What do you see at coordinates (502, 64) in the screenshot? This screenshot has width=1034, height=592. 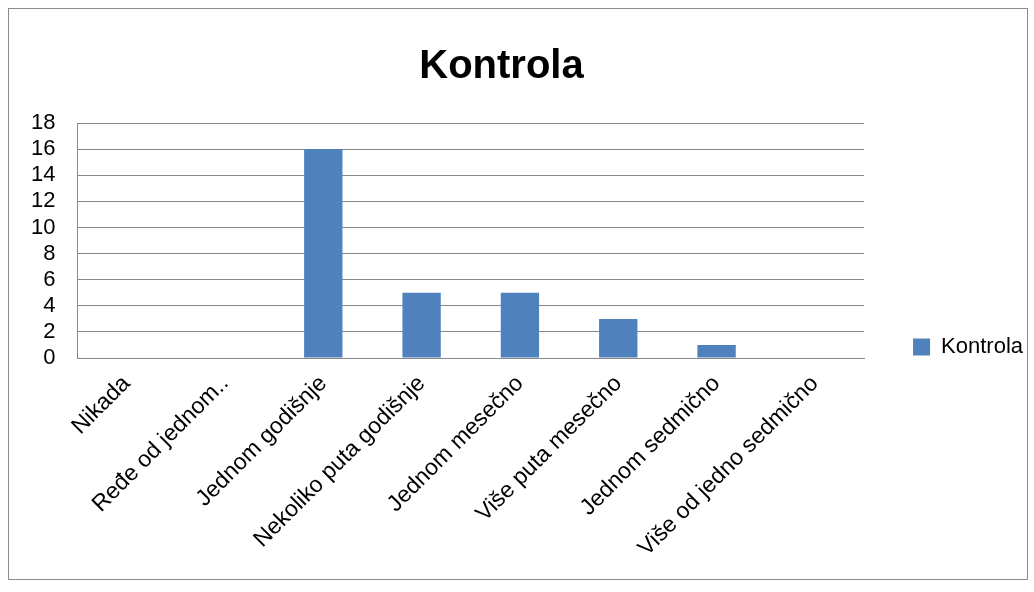 I see `chart-title: Kontrola` at bounding box center [502, 64].